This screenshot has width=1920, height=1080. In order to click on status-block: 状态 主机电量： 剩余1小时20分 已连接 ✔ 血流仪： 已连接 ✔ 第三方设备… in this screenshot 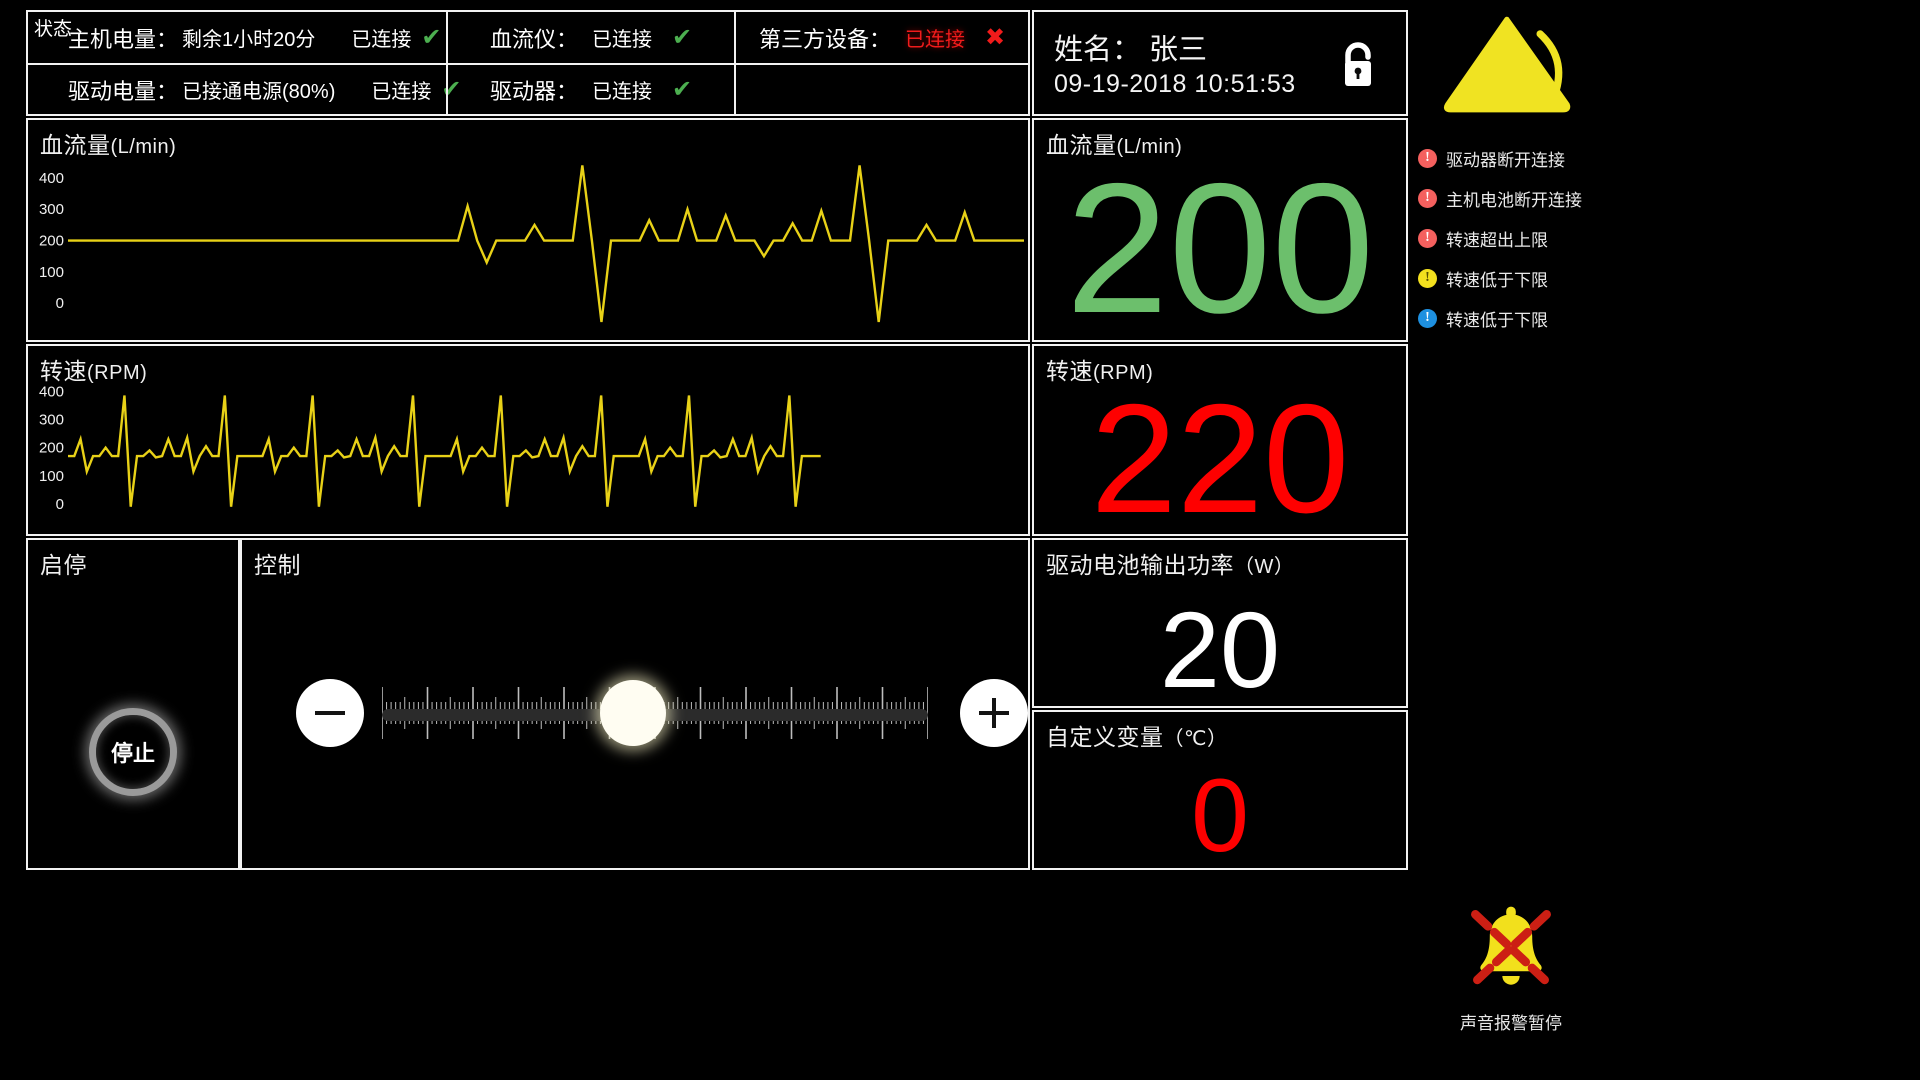, I will do `click(528, 63)`.